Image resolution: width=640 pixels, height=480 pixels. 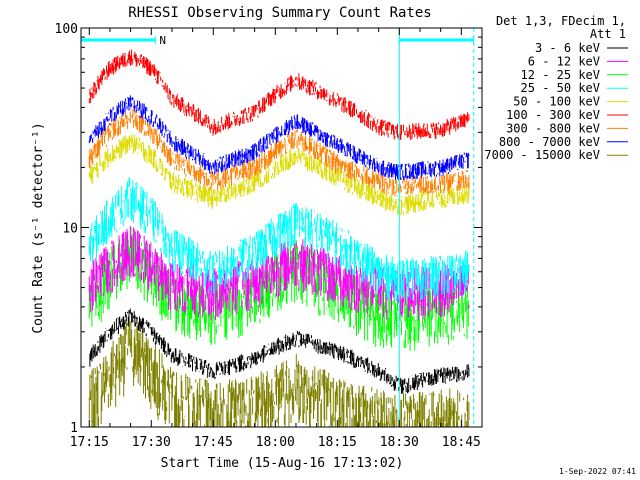 I want to click on x-tick-label: 17:30, so click(x=151, y=442).